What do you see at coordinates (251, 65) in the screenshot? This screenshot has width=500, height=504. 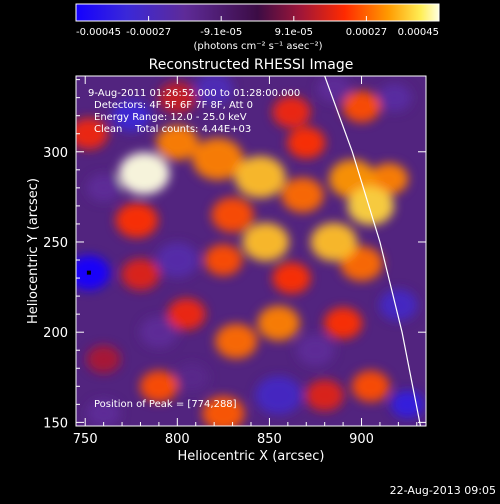 I see `chart-title: Reconstructed RHESSI Image` at bounding box center [251, 65].